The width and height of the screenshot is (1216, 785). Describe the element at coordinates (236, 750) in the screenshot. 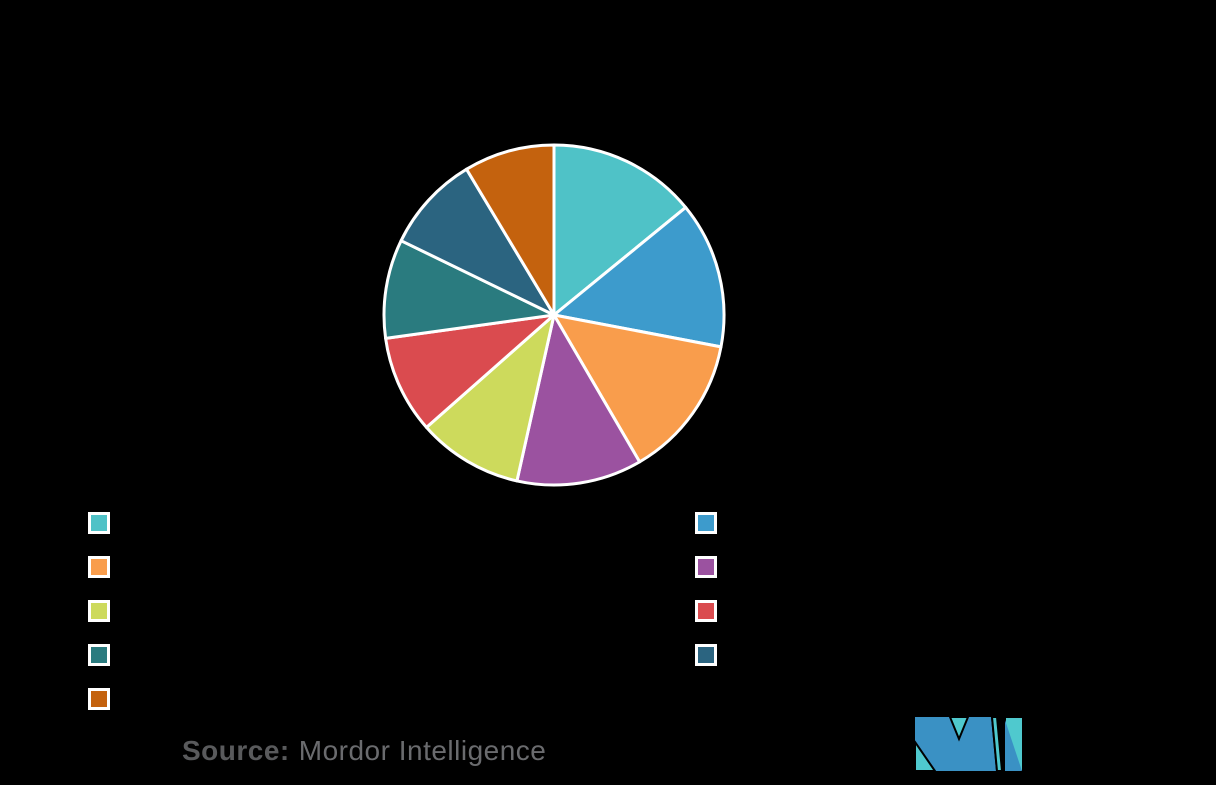

I see `source-label: Source:` at that location.